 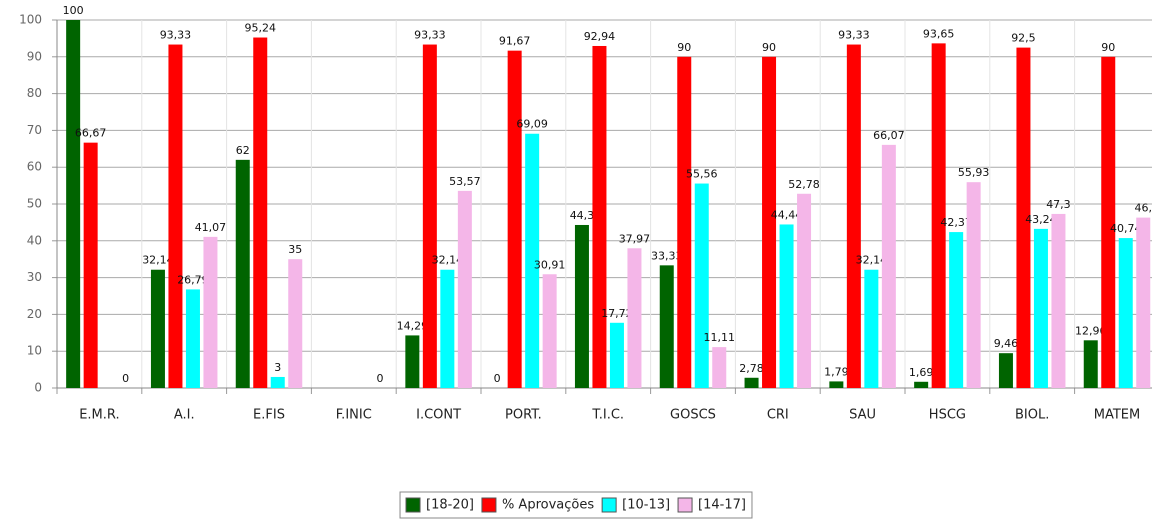 What do you see at coordinates (73, 10) in the screenshot?
I see `value-label: 100` at bounding box center [73, 10].